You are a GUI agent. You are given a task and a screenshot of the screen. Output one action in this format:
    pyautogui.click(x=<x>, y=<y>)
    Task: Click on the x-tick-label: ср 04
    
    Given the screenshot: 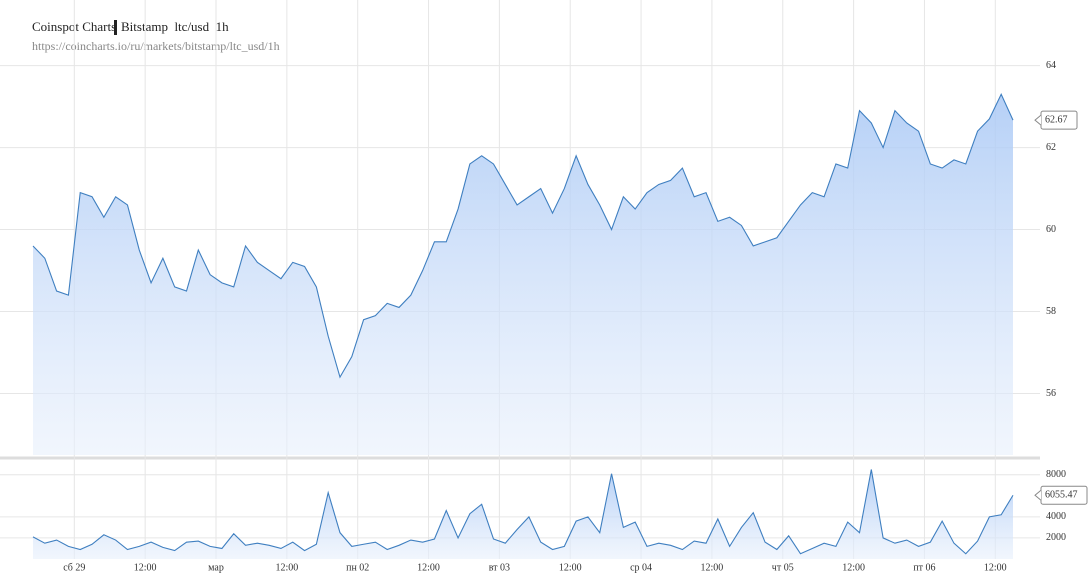 What is the action you would take?
    pyautogui.click(x=641, y=567)
    